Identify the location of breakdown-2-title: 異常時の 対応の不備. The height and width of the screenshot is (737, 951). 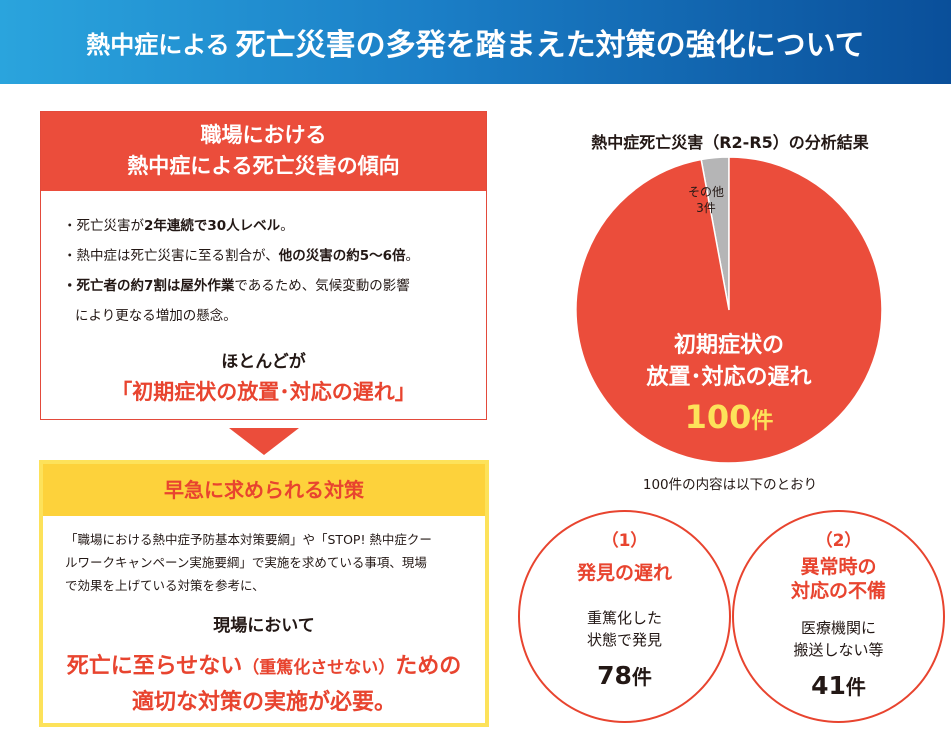
(838, 579).